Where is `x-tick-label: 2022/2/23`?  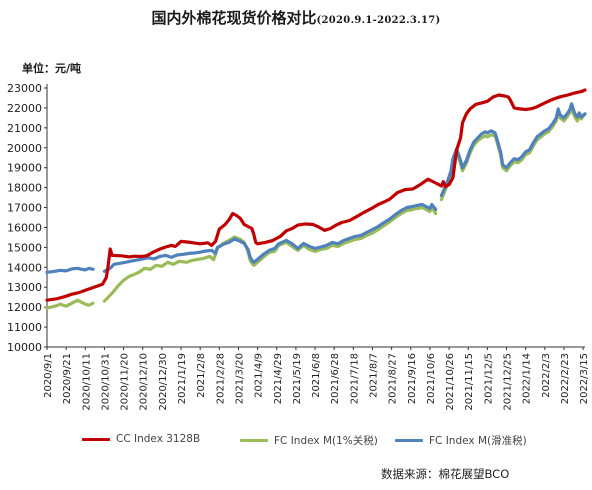 x-tick-label: 2022/2/23 is located at coordinates (565, 378).